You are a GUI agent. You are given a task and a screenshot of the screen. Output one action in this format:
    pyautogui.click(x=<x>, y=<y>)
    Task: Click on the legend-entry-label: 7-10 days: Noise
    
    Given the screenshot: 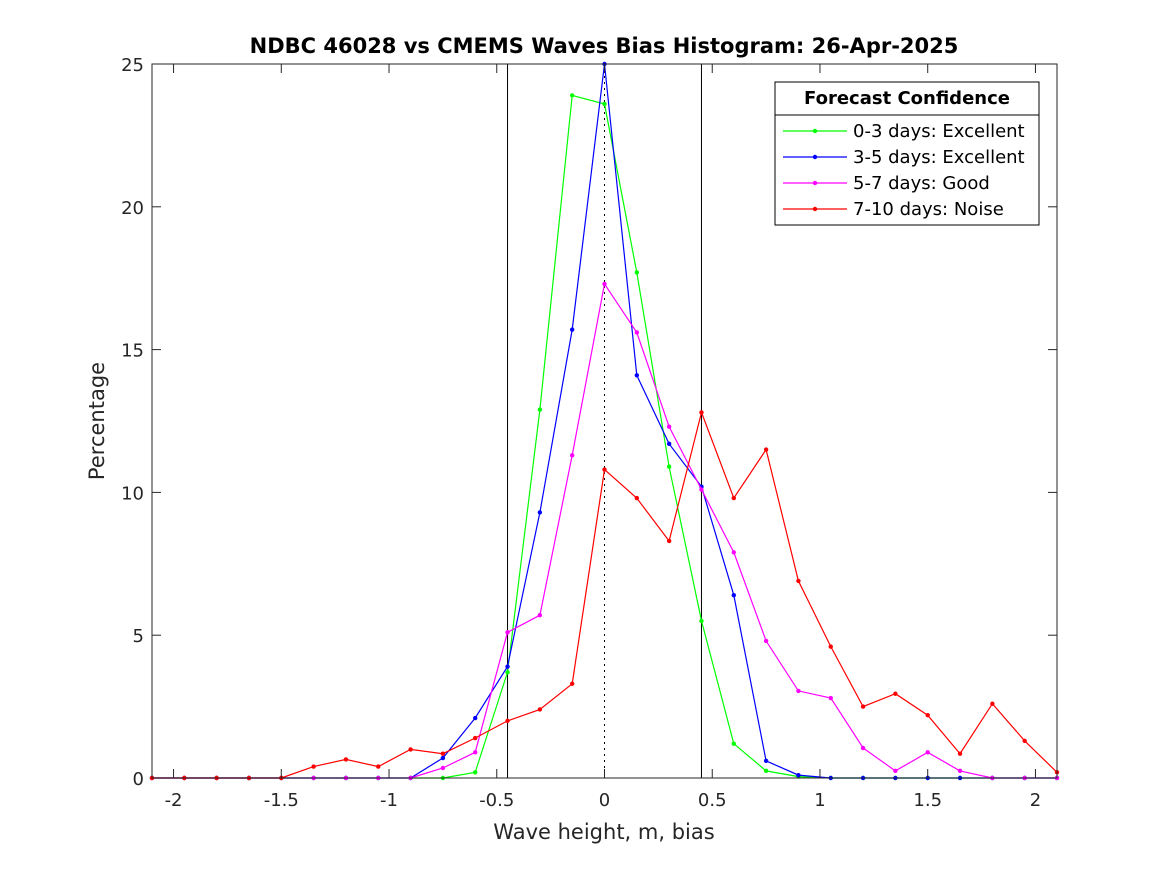 What is the action you would take?
    pyautogui.click(x=928, y=209)
    